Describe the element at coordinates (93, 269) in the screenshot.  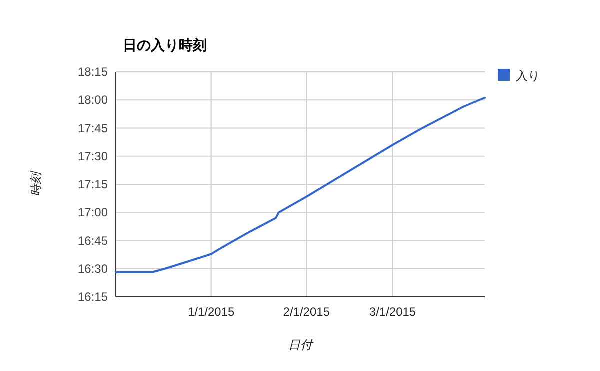
I see `y-tick-label: 16:30` at that location.